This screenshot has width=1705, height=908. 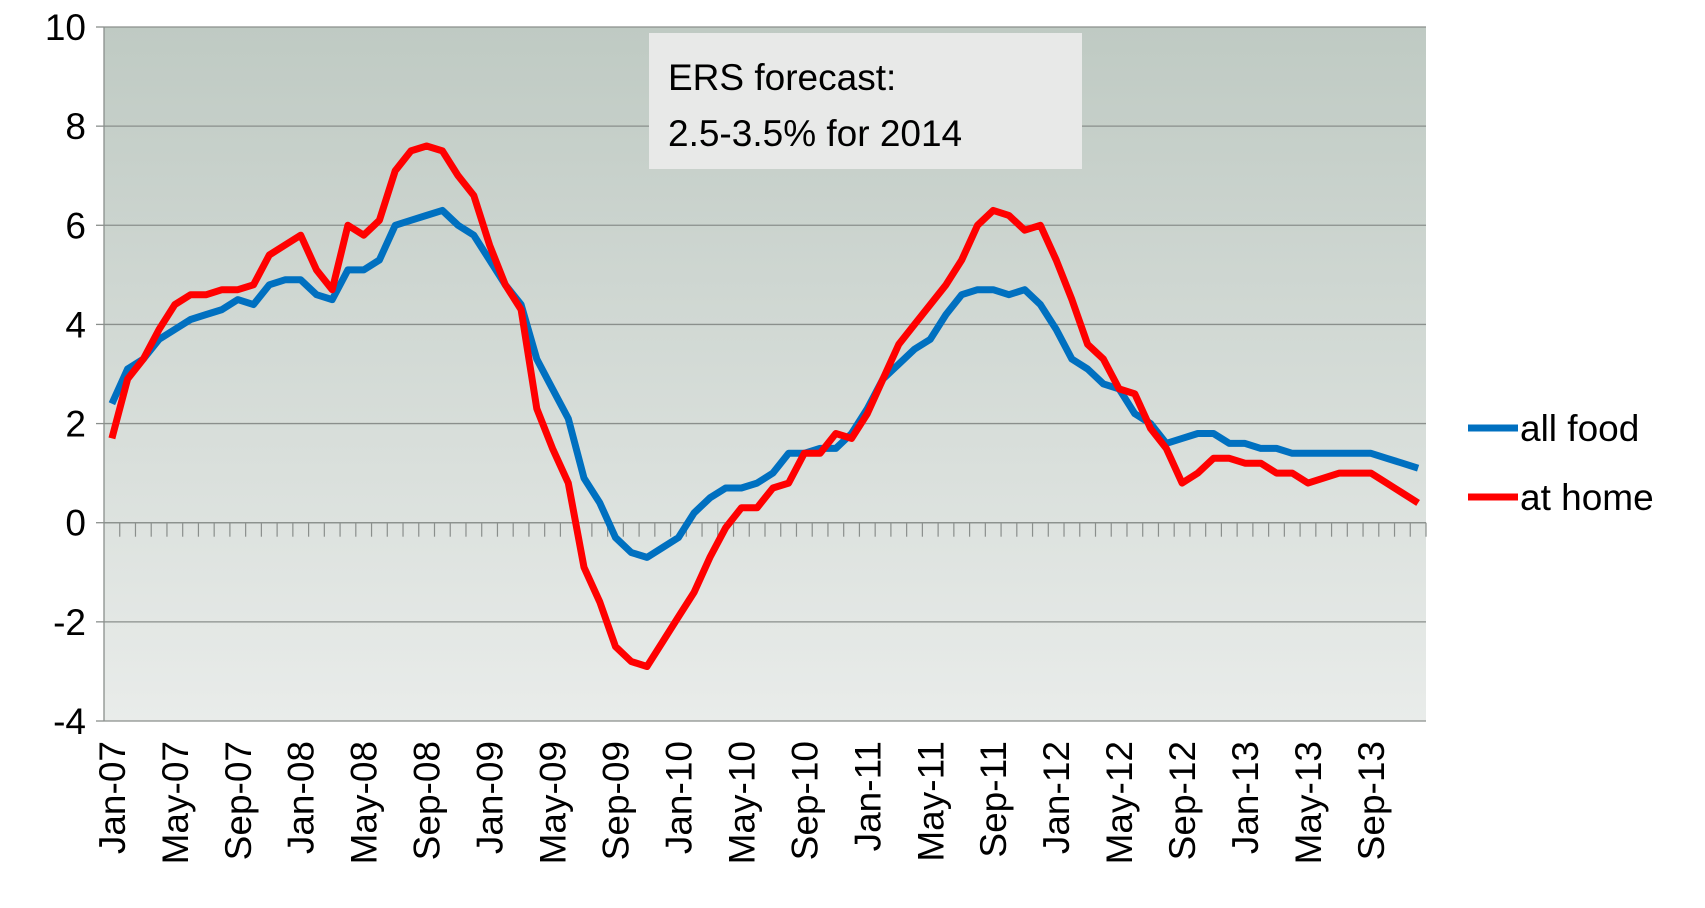 What do you see at coordinates (238, 800) in the screenshot?
I see `x-tick-label: Sep-07` at bounding box center [238, 800].